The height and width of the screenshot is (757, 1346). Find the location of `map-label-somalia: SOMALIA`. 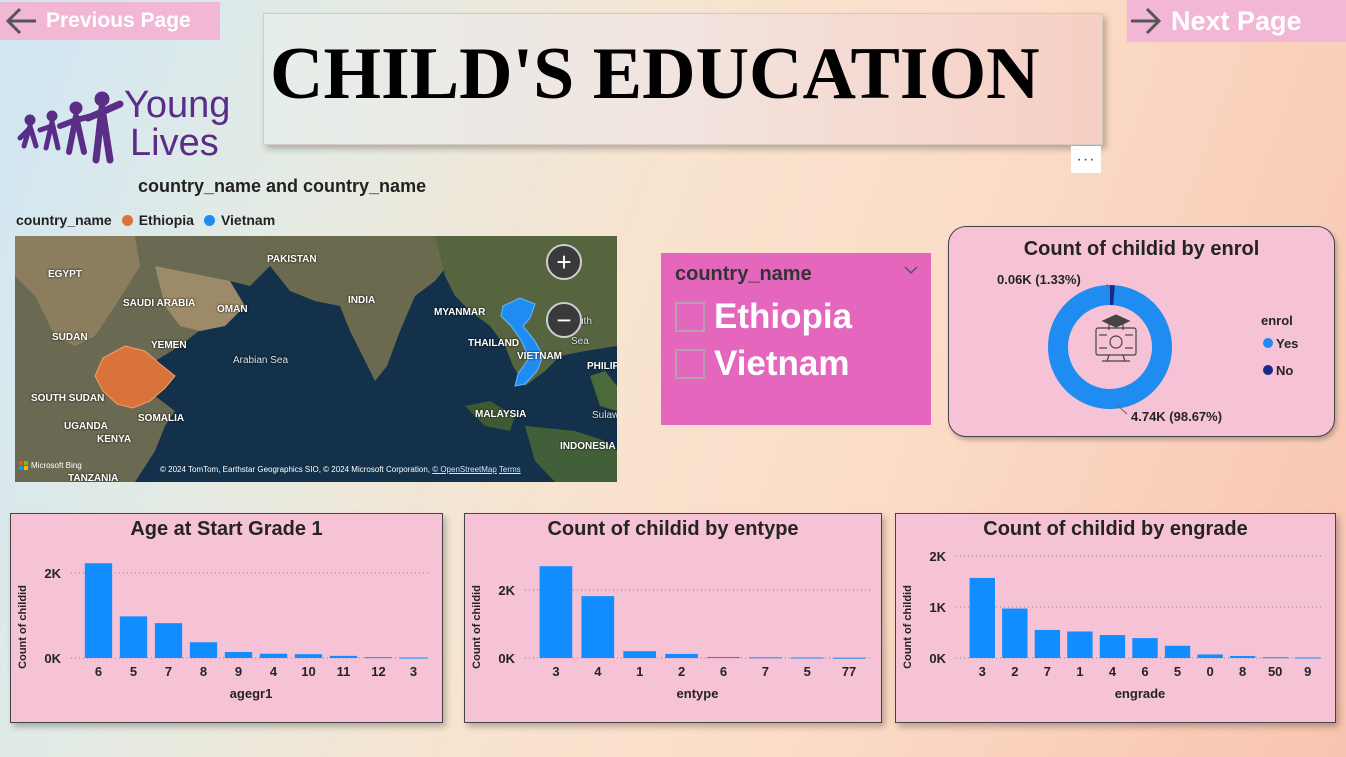

map-label-somalia: SOMALIA is located at coordinates (161, 418).